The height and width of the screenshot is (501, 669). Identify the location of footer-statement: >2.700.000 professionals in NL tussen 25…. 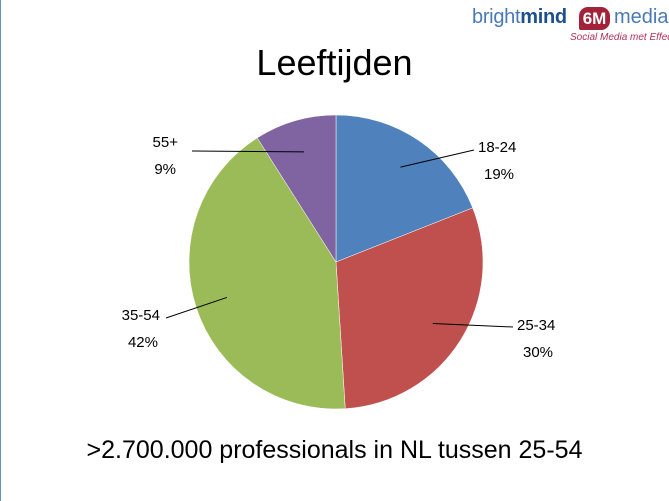
(334, 450).